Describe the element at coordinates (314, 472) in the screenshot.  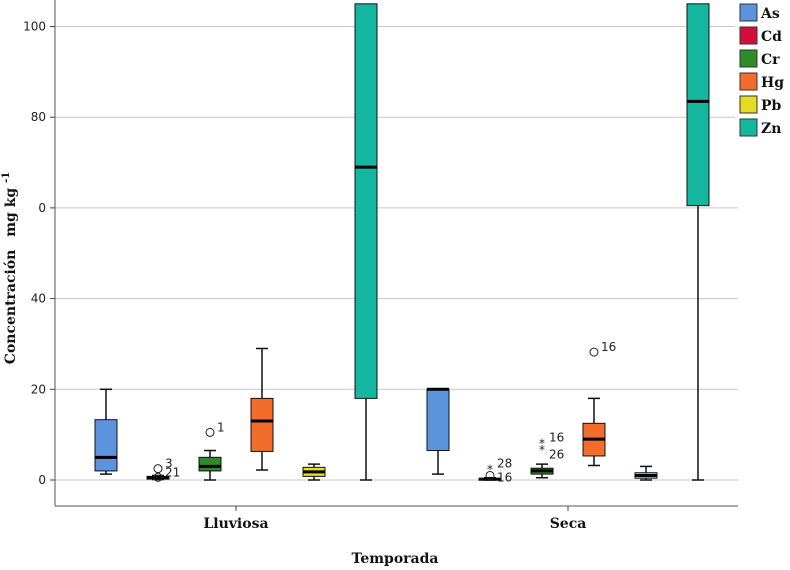
I see `box-pb-lluviosa` at that location.